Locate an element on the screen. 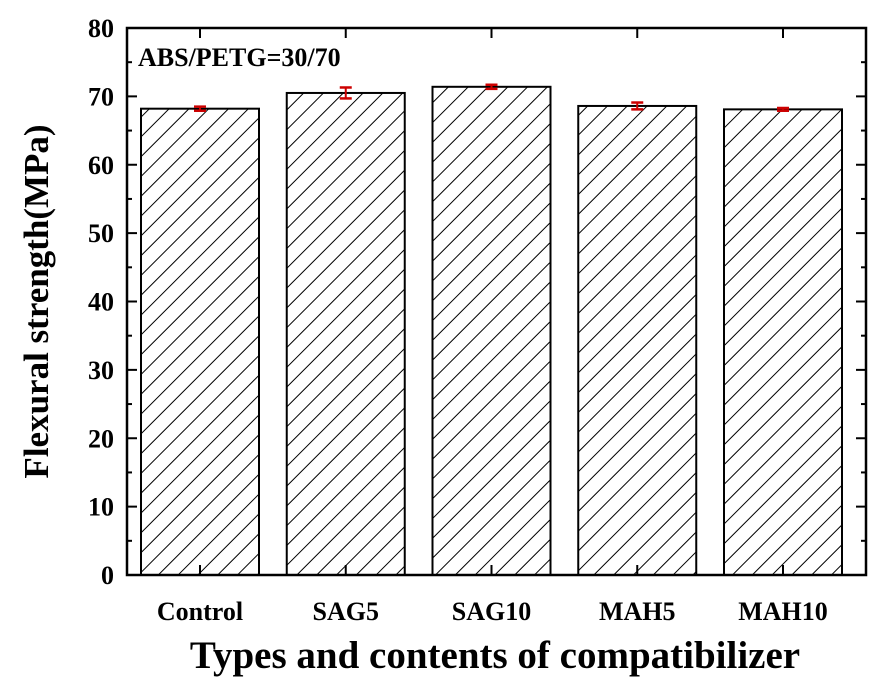 The width and height of the screenshot is (874, 682). y-tick-label: 60 is located at coordinates (101, 165).